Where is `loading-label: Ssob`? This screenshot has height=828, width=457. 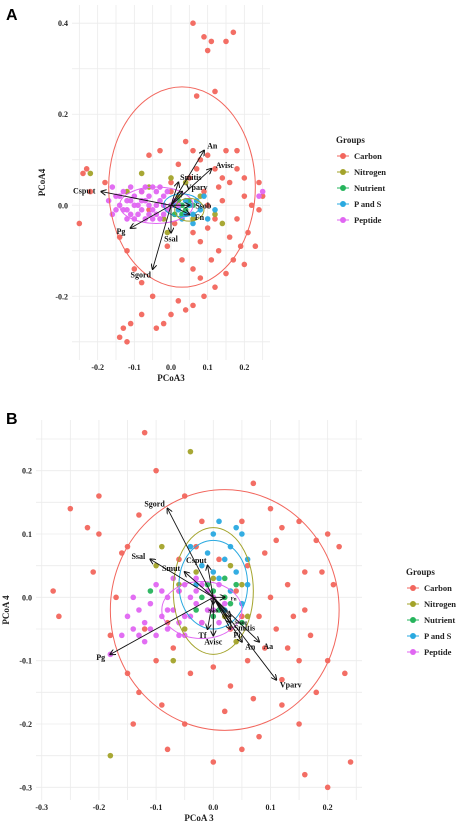 loading-label: Ssob is located at coordinates (203, 205).